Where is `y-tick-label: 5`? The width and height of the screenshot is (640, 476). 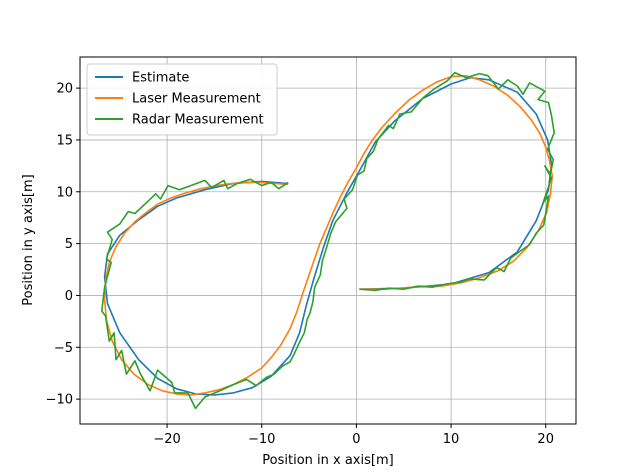 y-tick-label: 5 is located at coordinates (69, 244).